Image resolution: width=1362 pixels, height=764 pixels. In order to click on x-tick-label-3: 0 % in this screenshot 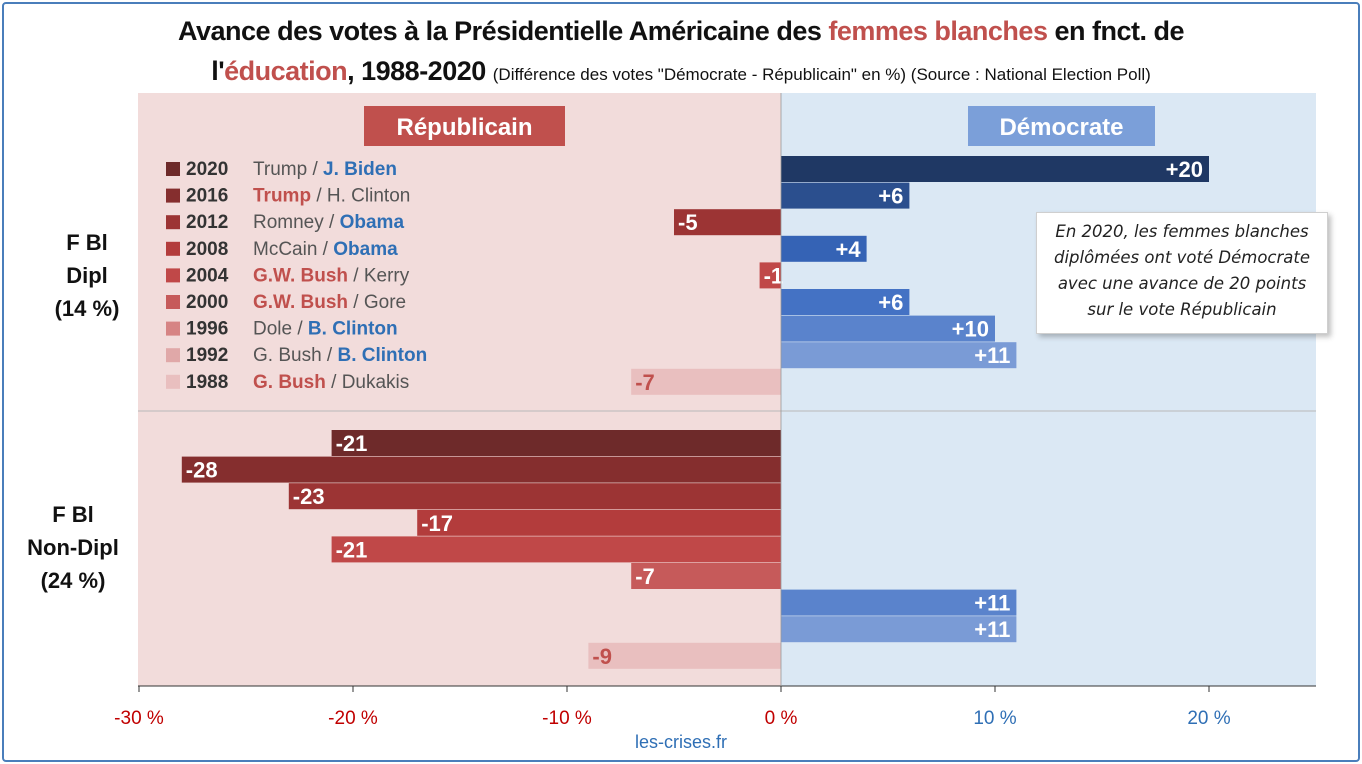, I will do `click(781, 718)`.